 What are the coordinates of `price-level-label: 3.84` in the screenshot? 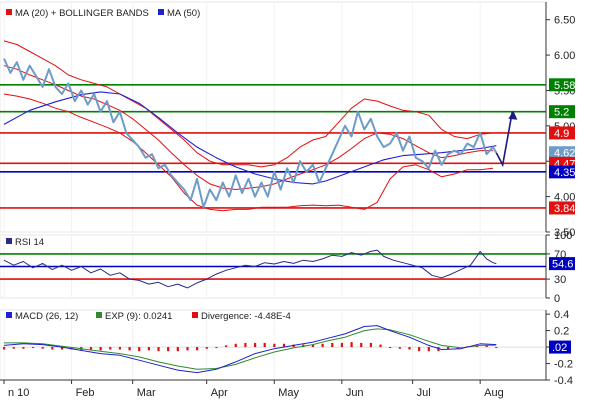 It's located at (564, 209).